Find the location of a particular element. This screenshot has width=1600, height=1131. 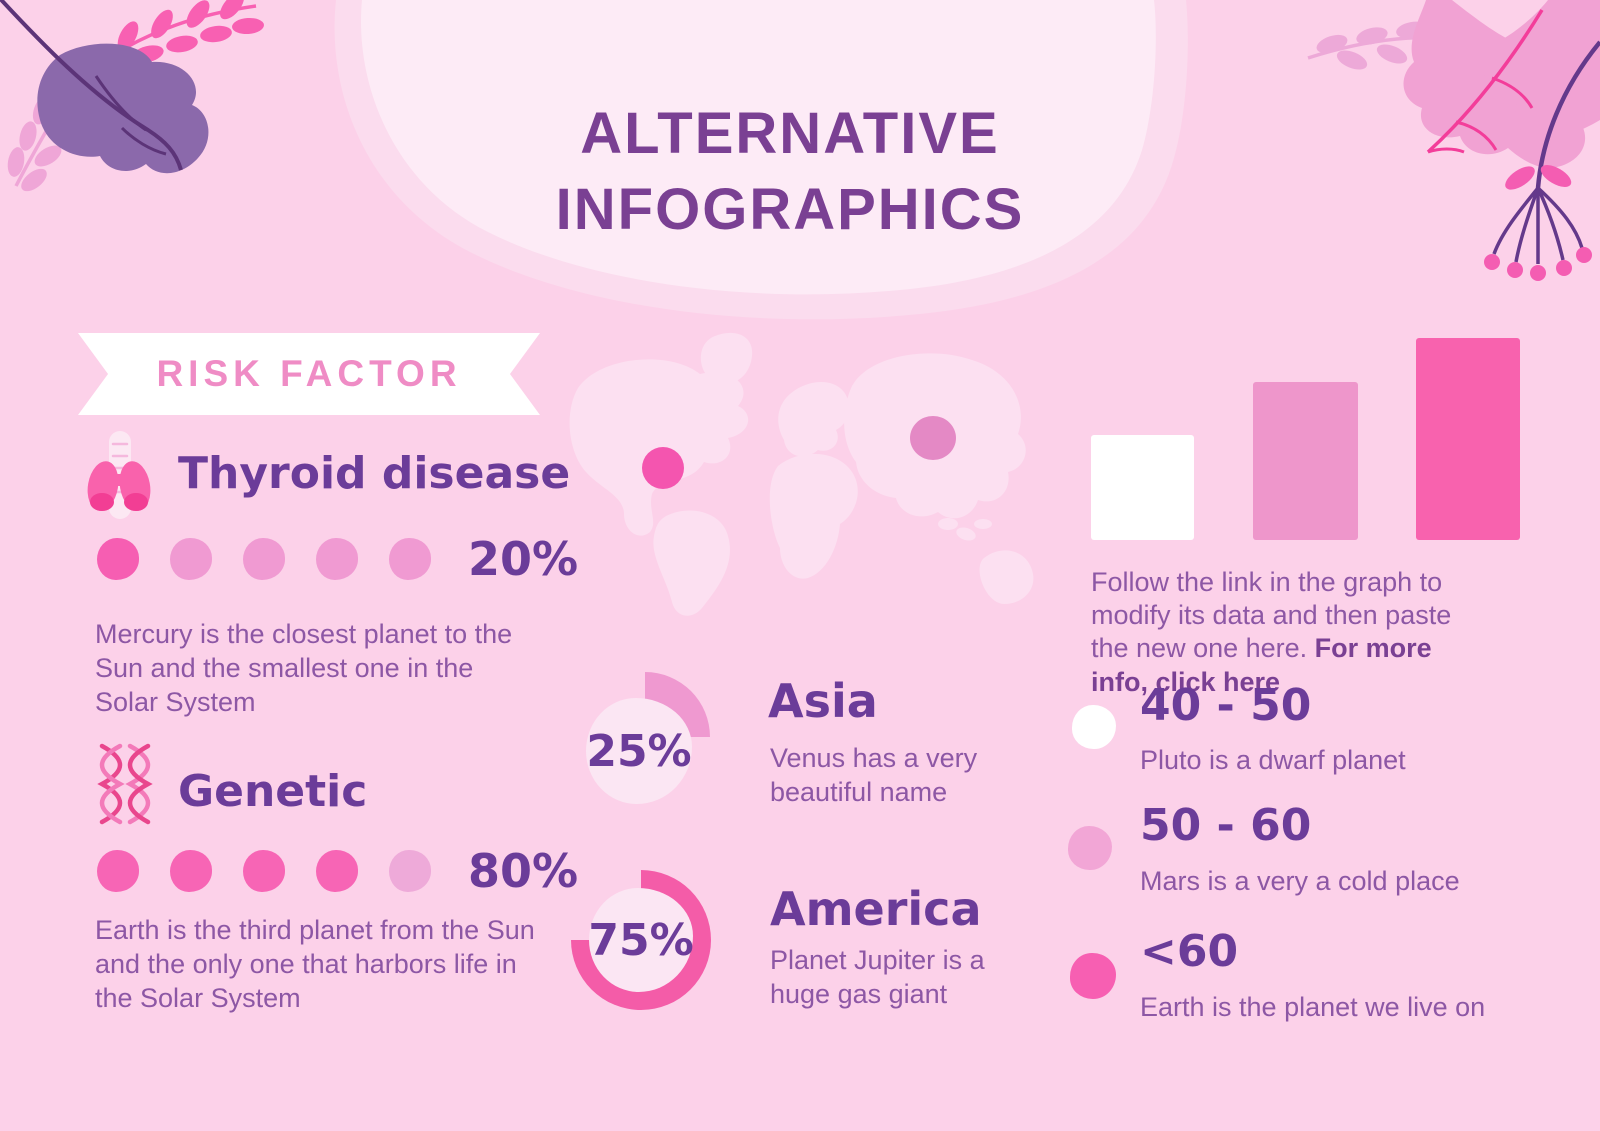

risk-factor-banner: RISK FACTOR is located at coordinates (309, 374).